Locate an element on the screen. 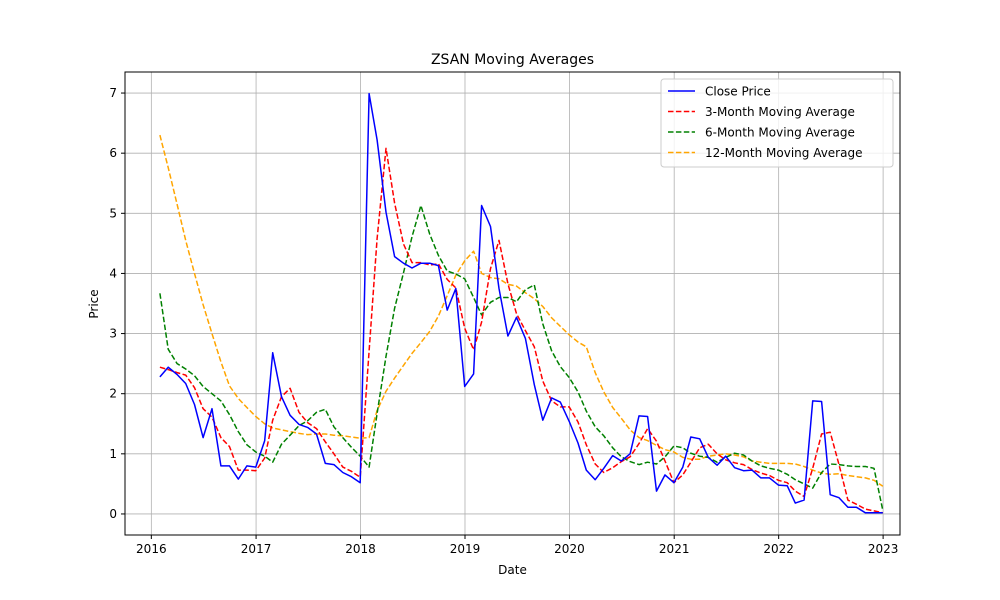 Image resolution: width=1000 pixels, height=600 pixels. legend-label-12-month-moving-average: 12-Month Moving Average is located at coordinates (783, 153).